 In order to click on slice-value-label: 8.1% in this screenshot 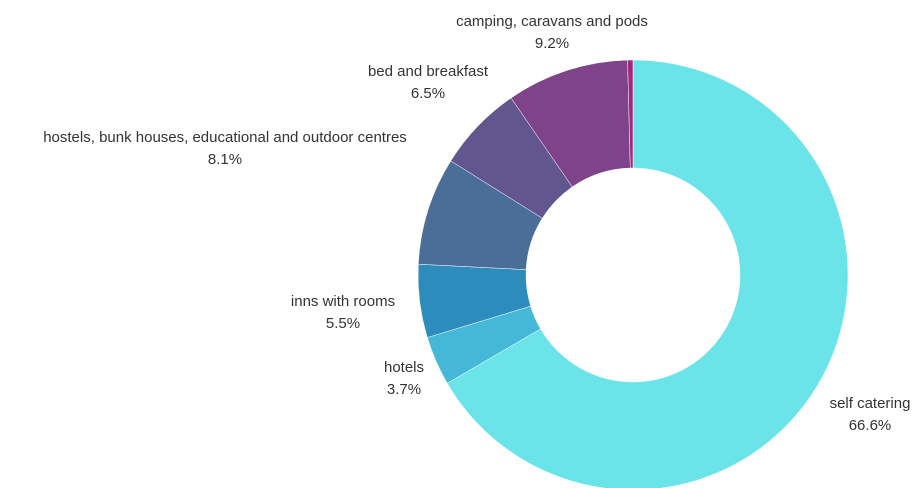, I will do `click(225, 159)`.